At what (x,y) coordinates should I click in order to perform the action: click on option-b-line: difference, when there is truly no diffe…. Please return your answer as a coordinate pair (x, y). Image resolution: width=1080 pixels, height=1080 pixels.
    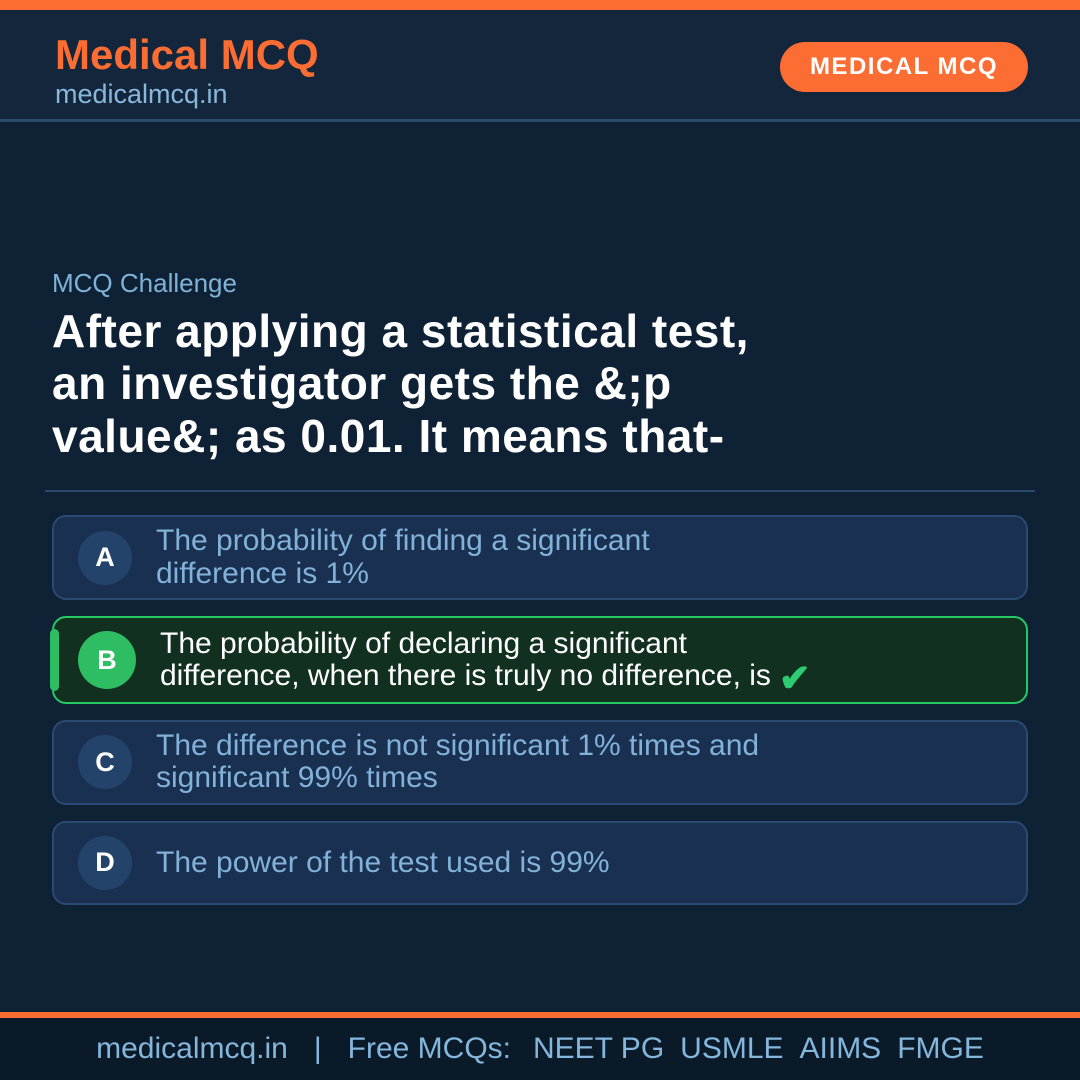
    Looking at the image, I should click on (485, 678).